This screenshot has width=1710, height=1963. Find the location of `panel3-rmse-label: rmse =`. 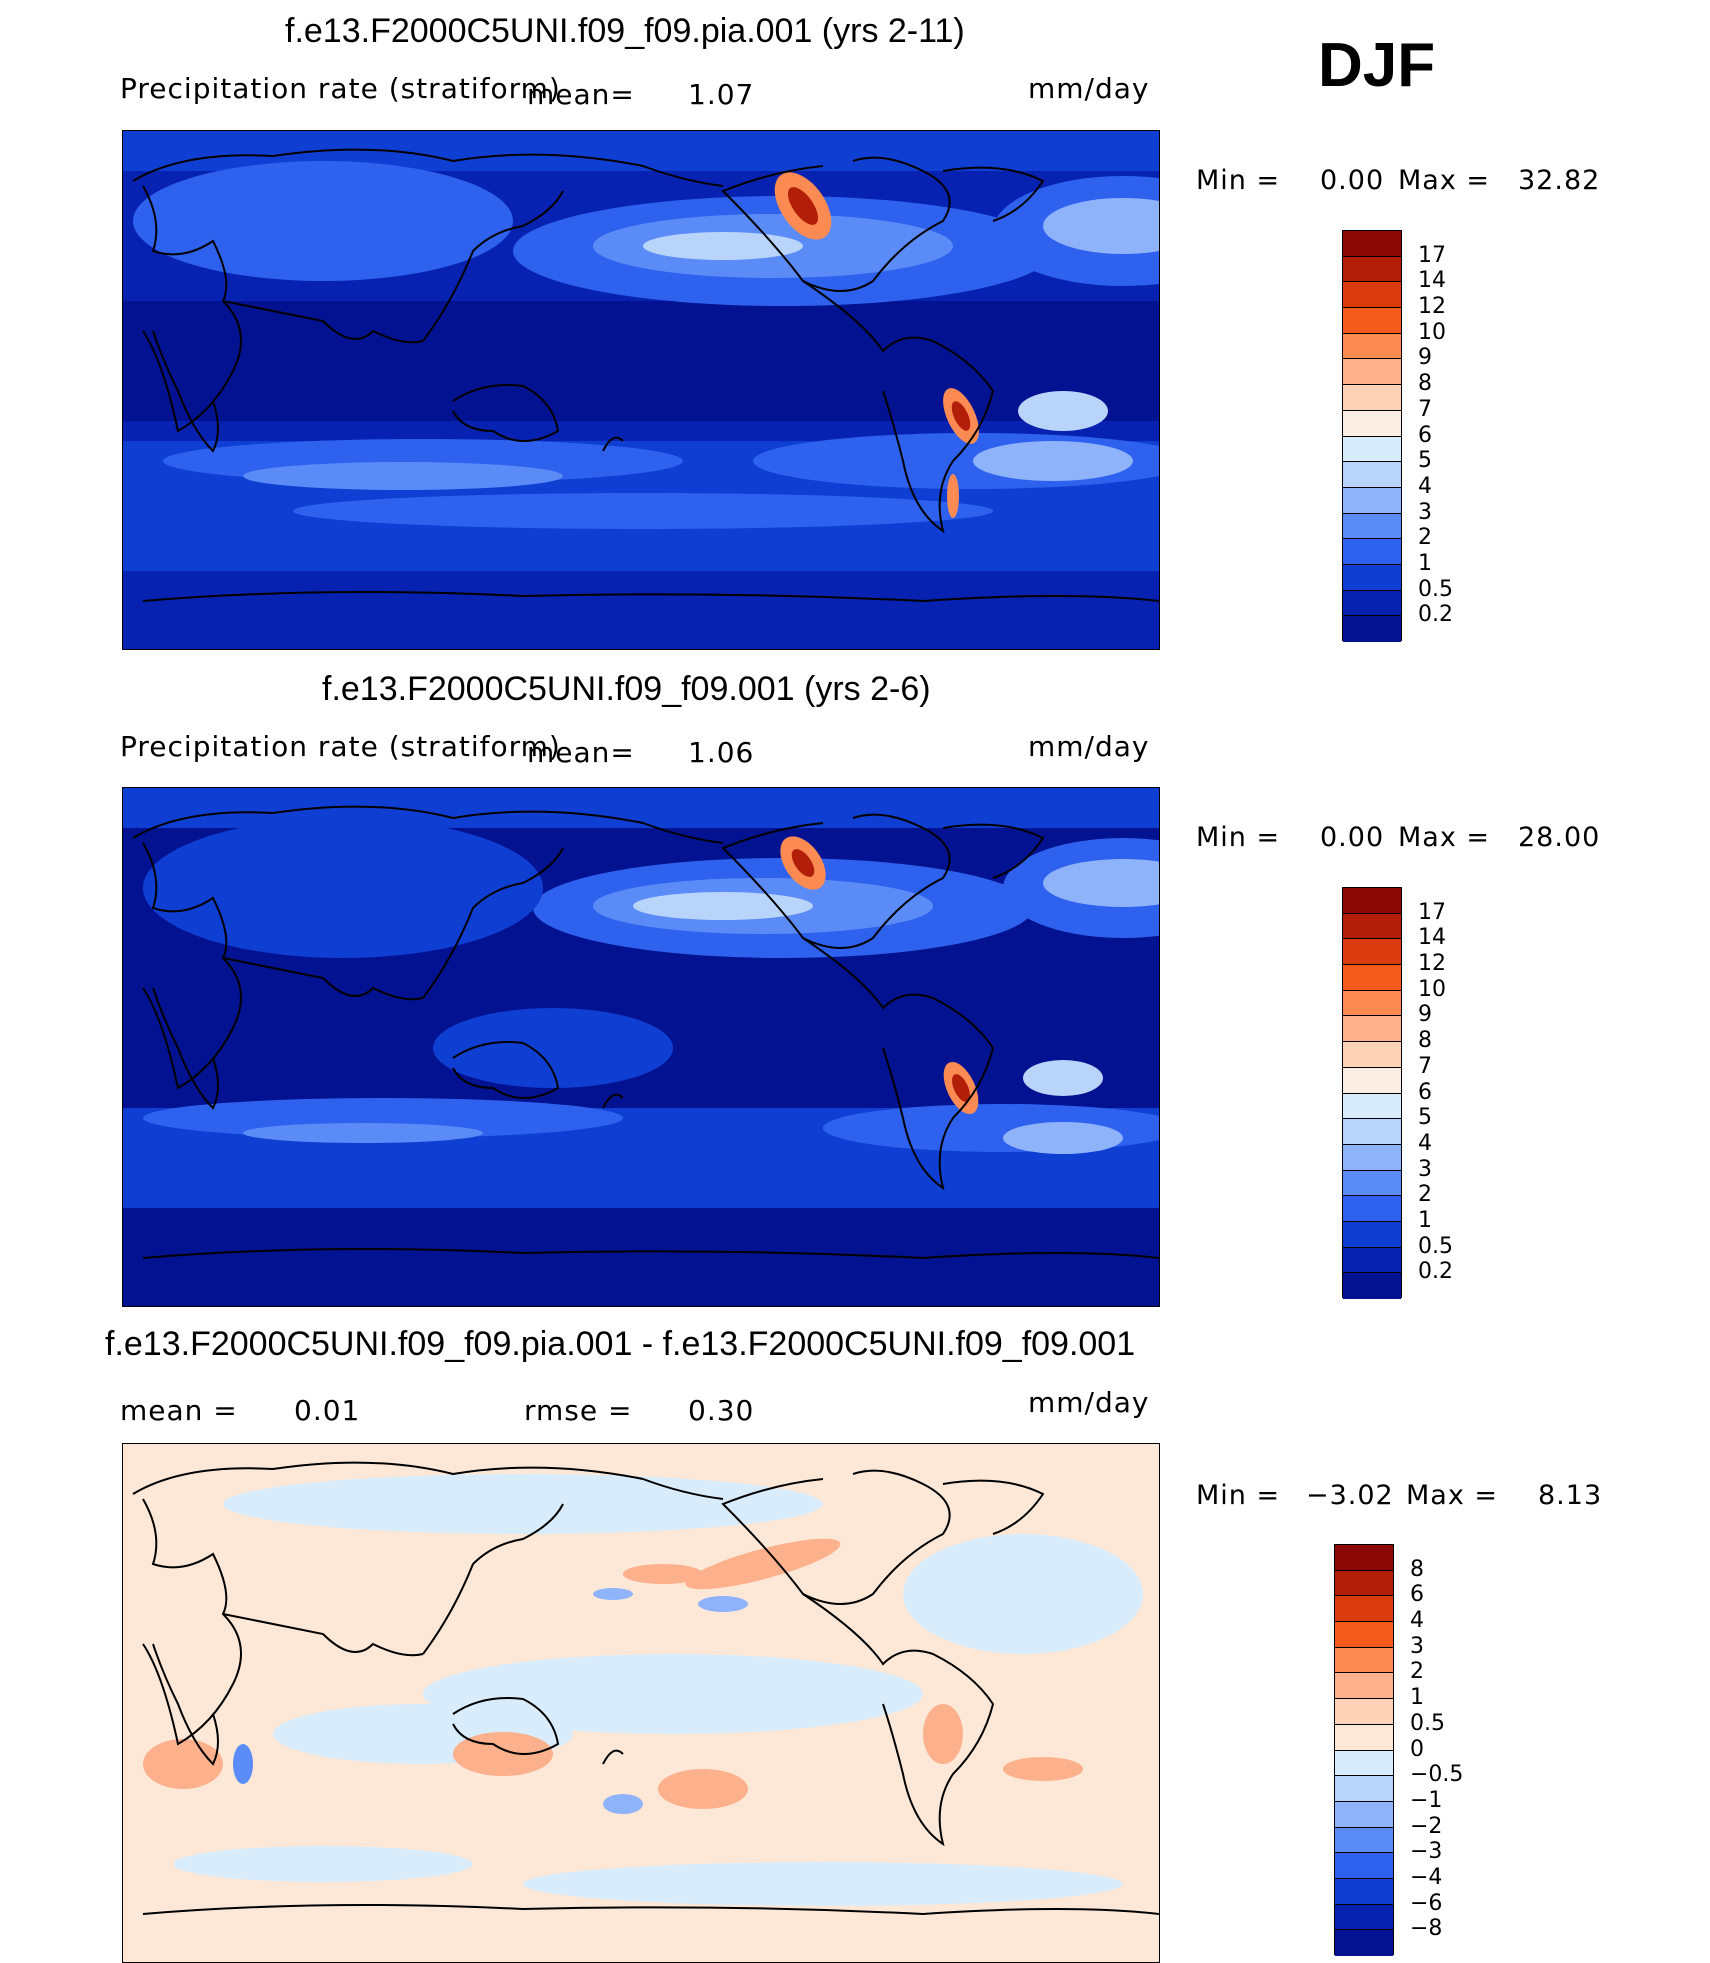

panel3-rmse-label: rmse = is located at coordinates (578, 1410).